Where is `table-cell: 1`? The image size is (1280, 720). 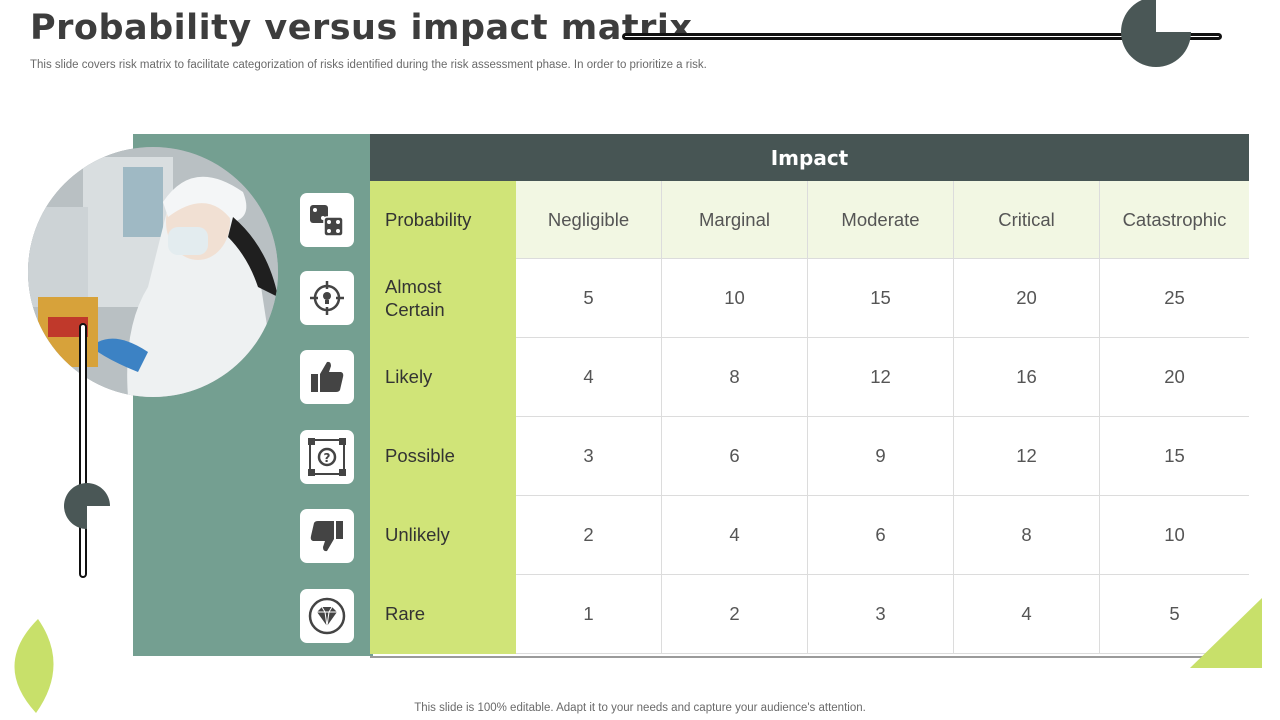 table-cell: 1 is located at coordinates (589, 614).